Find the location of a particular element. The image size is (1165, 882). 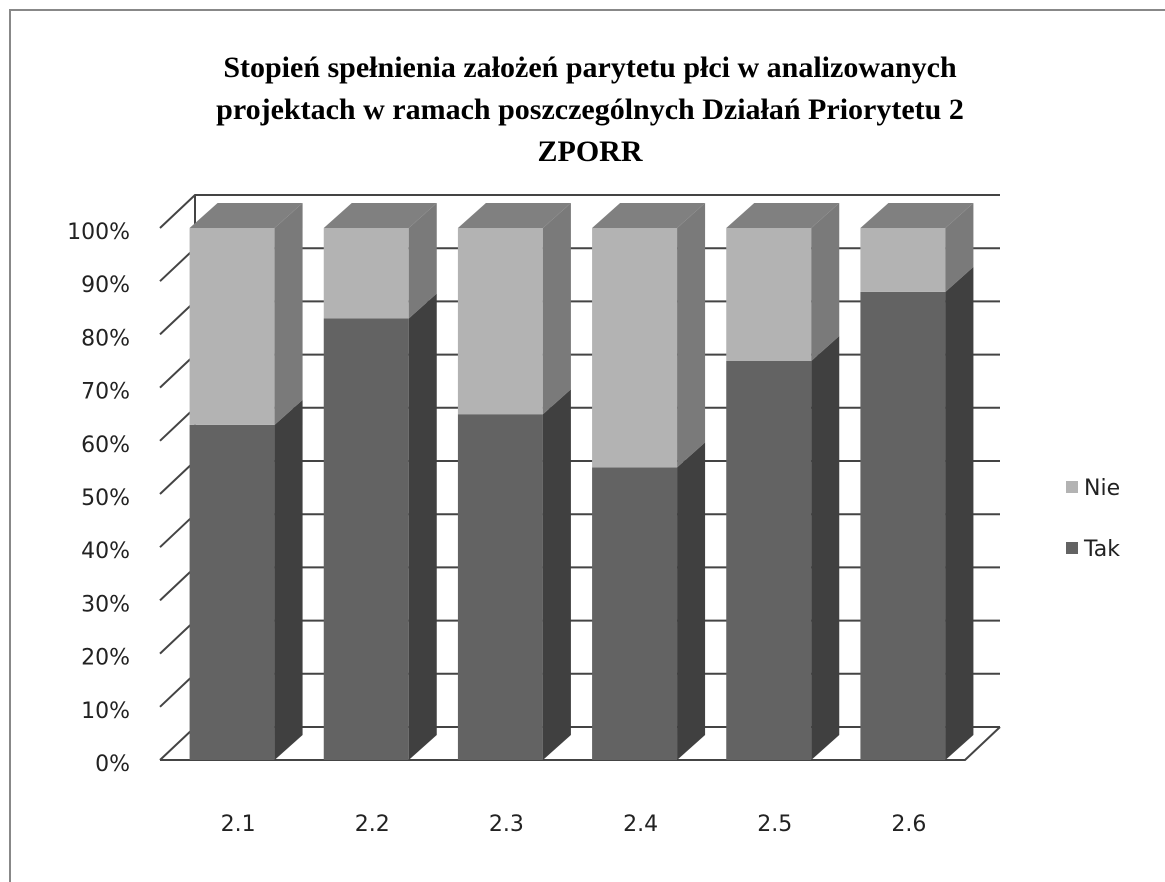

x-tick-label: 2.4 is located at coordinates (640, 824).